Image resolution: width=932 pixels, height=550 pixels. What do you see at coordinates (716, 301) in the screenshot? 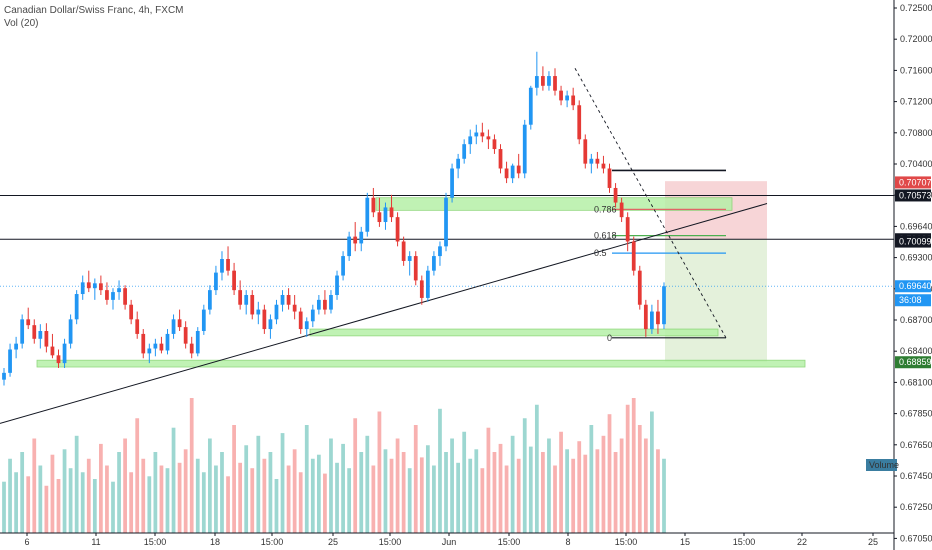
I see `take-profit-zone` at bounding box center [716, 301].